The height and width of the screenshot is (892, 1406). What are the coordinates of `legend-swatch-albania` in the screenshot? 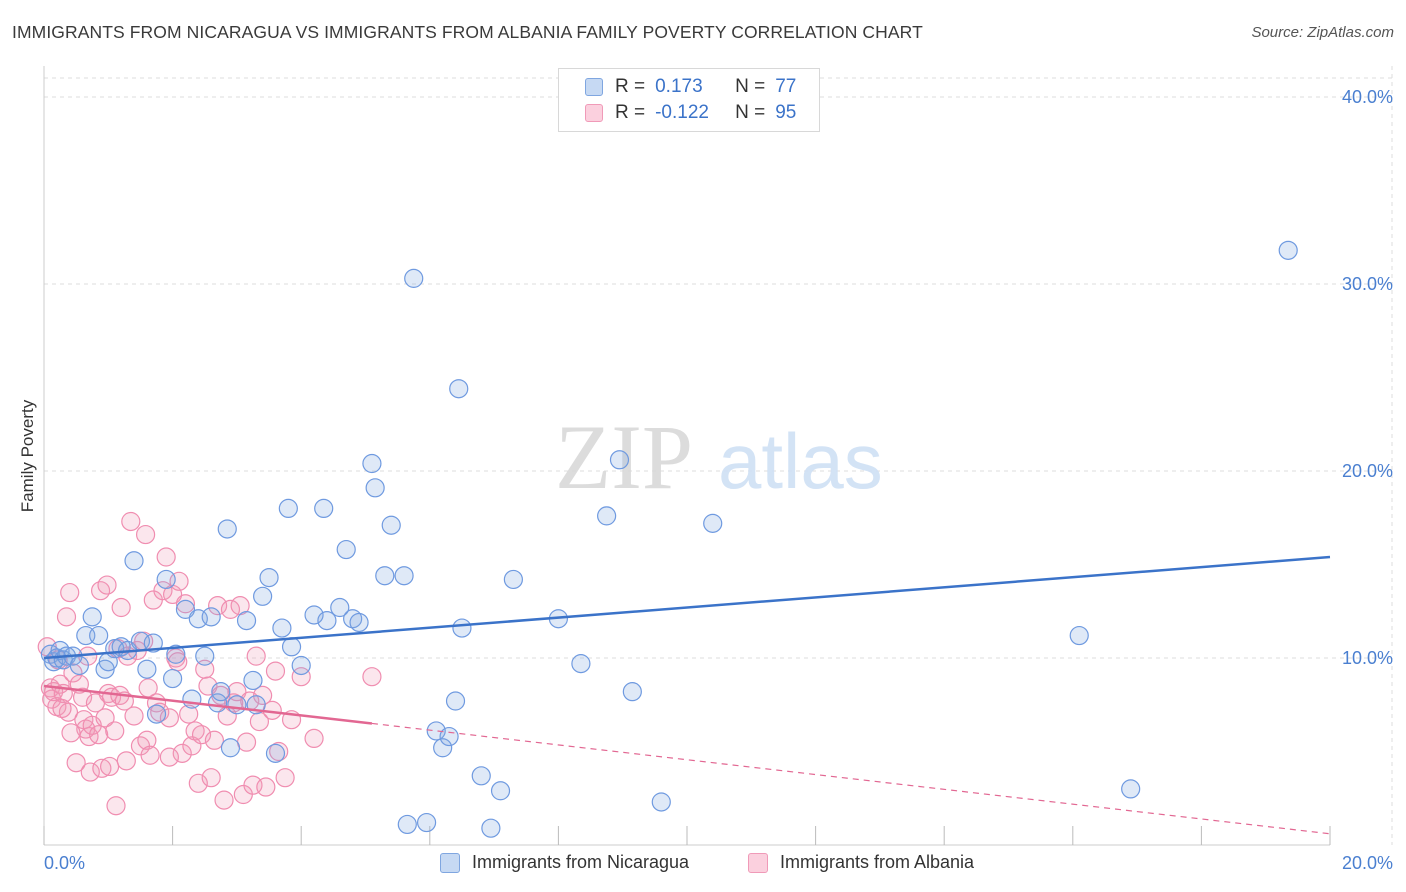 It's located at (594, 113).